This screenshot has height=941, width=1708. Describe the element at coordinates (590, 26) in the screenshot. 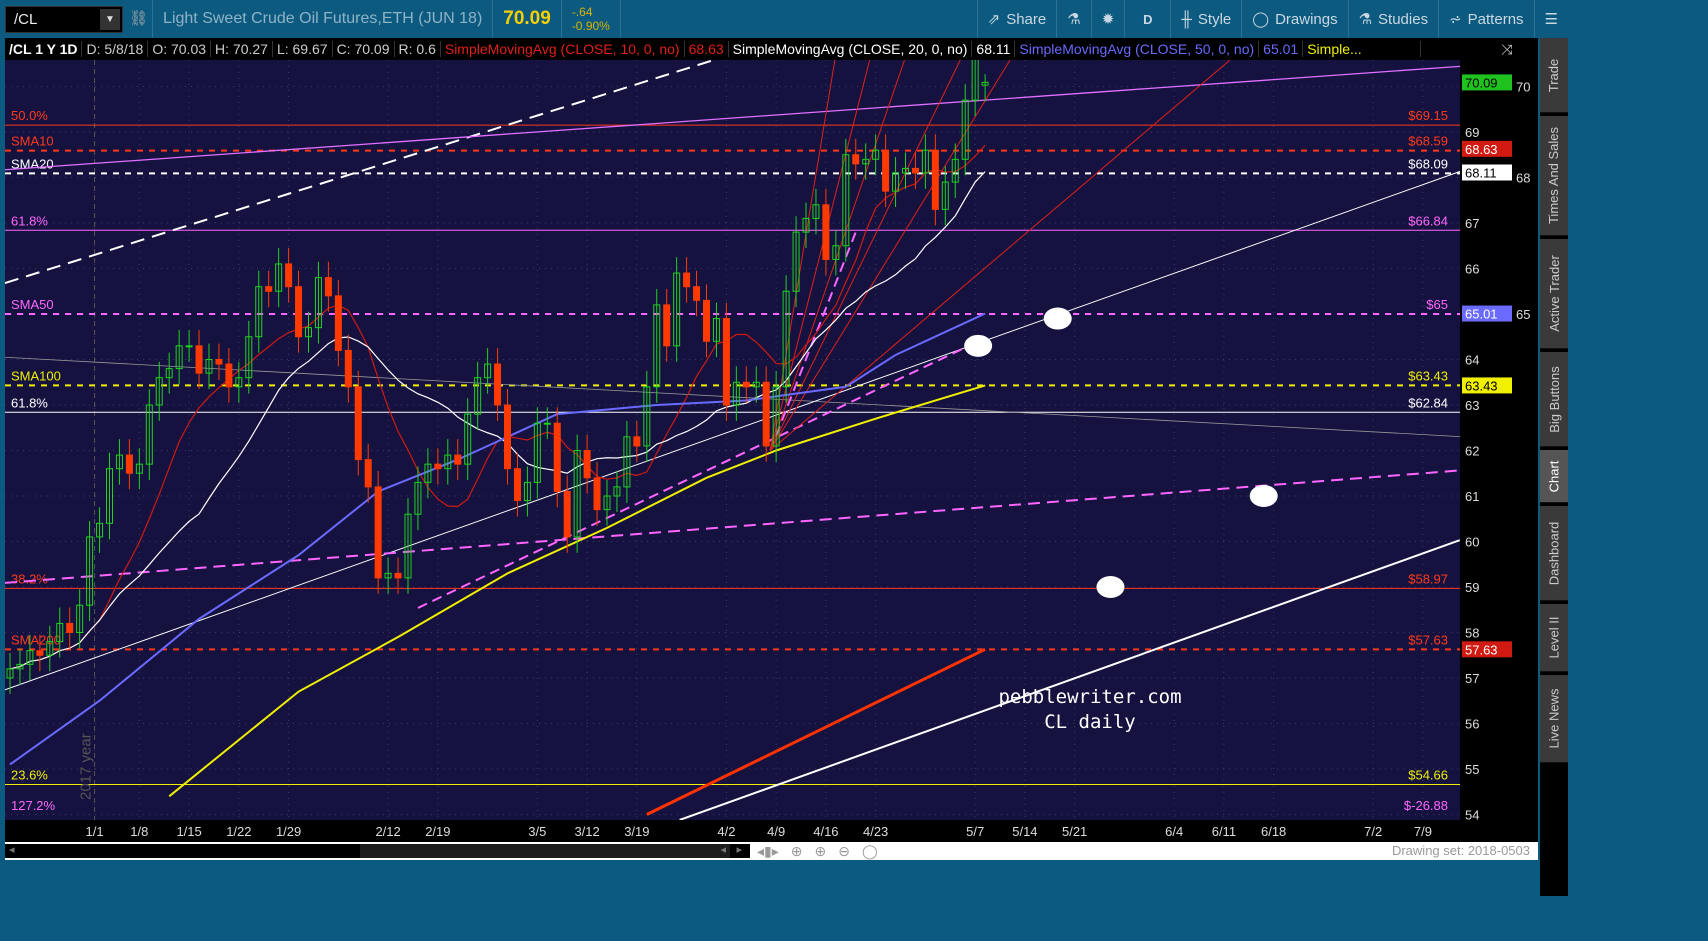

I see `percent-change: -0.90%` at that location.